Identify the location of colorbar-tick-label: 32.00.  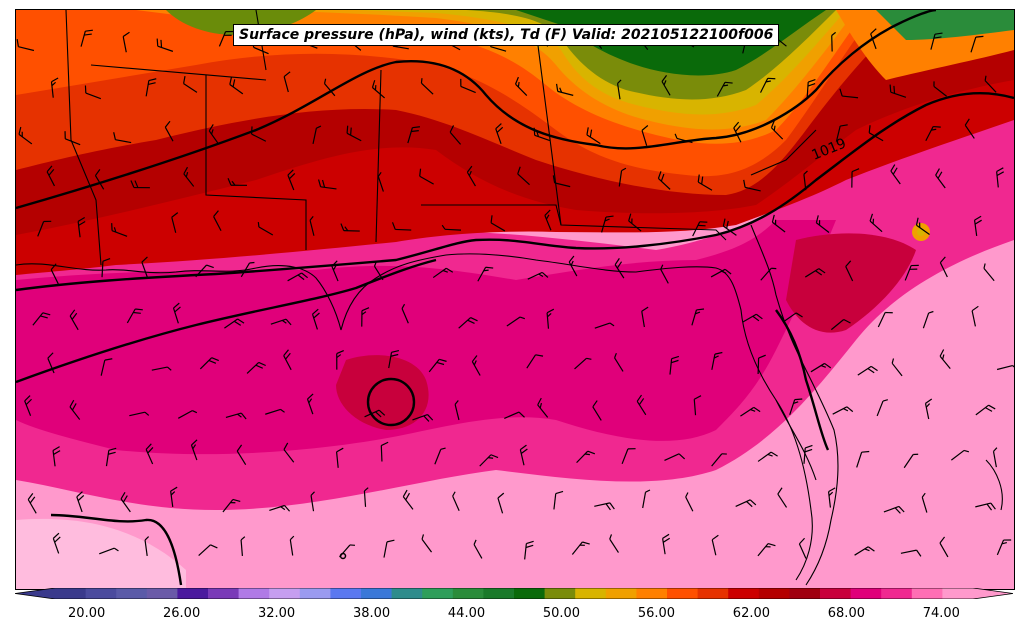
(276, 613).